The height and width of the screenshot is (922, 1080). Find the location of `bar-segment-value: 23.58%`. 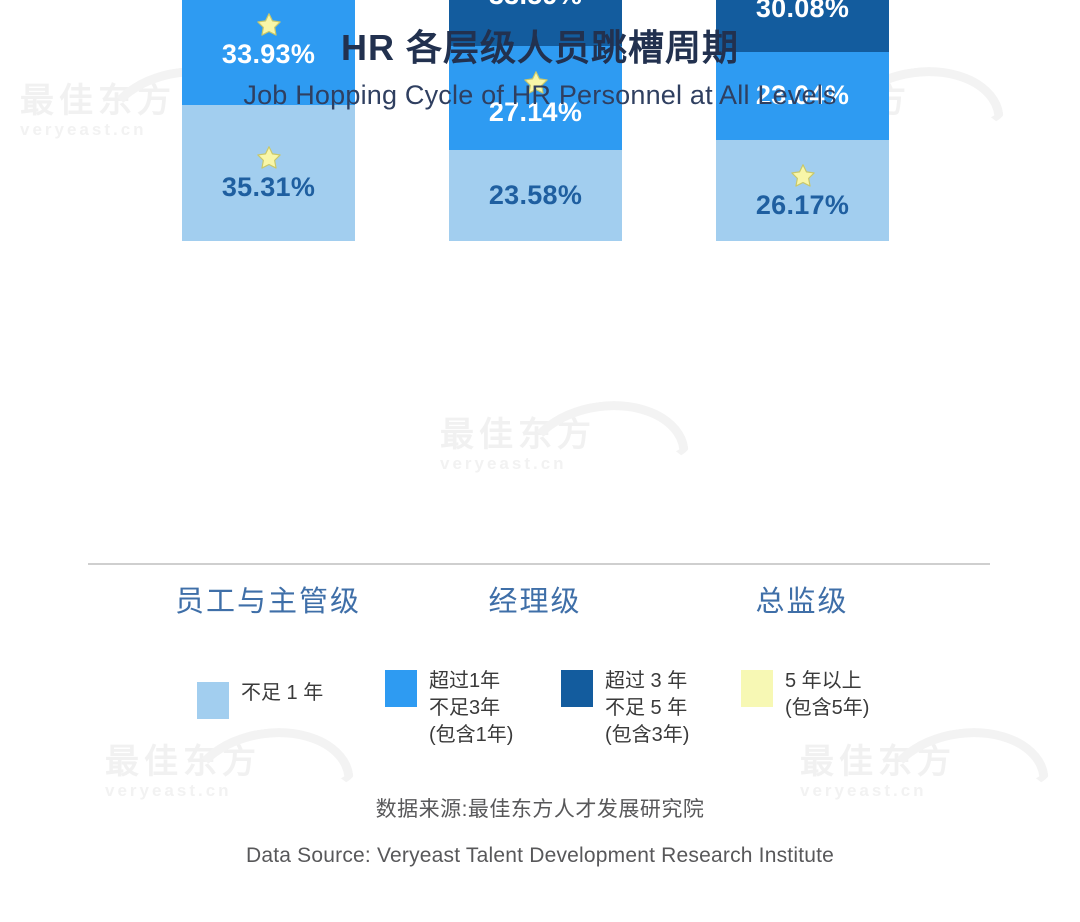

bar-segment-value: 23.58% is located at coordinates (535, 195).